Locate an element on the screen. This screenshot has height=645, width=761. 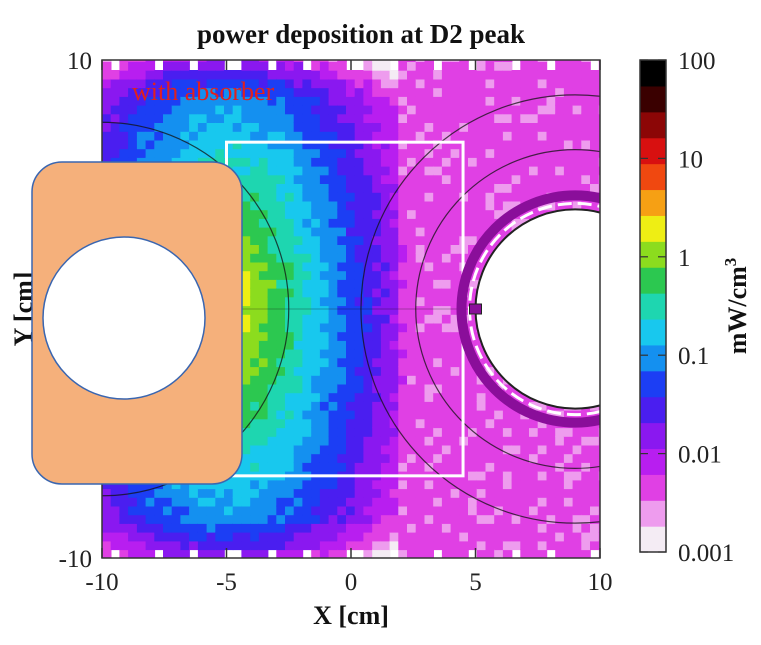
y-tick-label: -10 is located at coordinates (75, 559).